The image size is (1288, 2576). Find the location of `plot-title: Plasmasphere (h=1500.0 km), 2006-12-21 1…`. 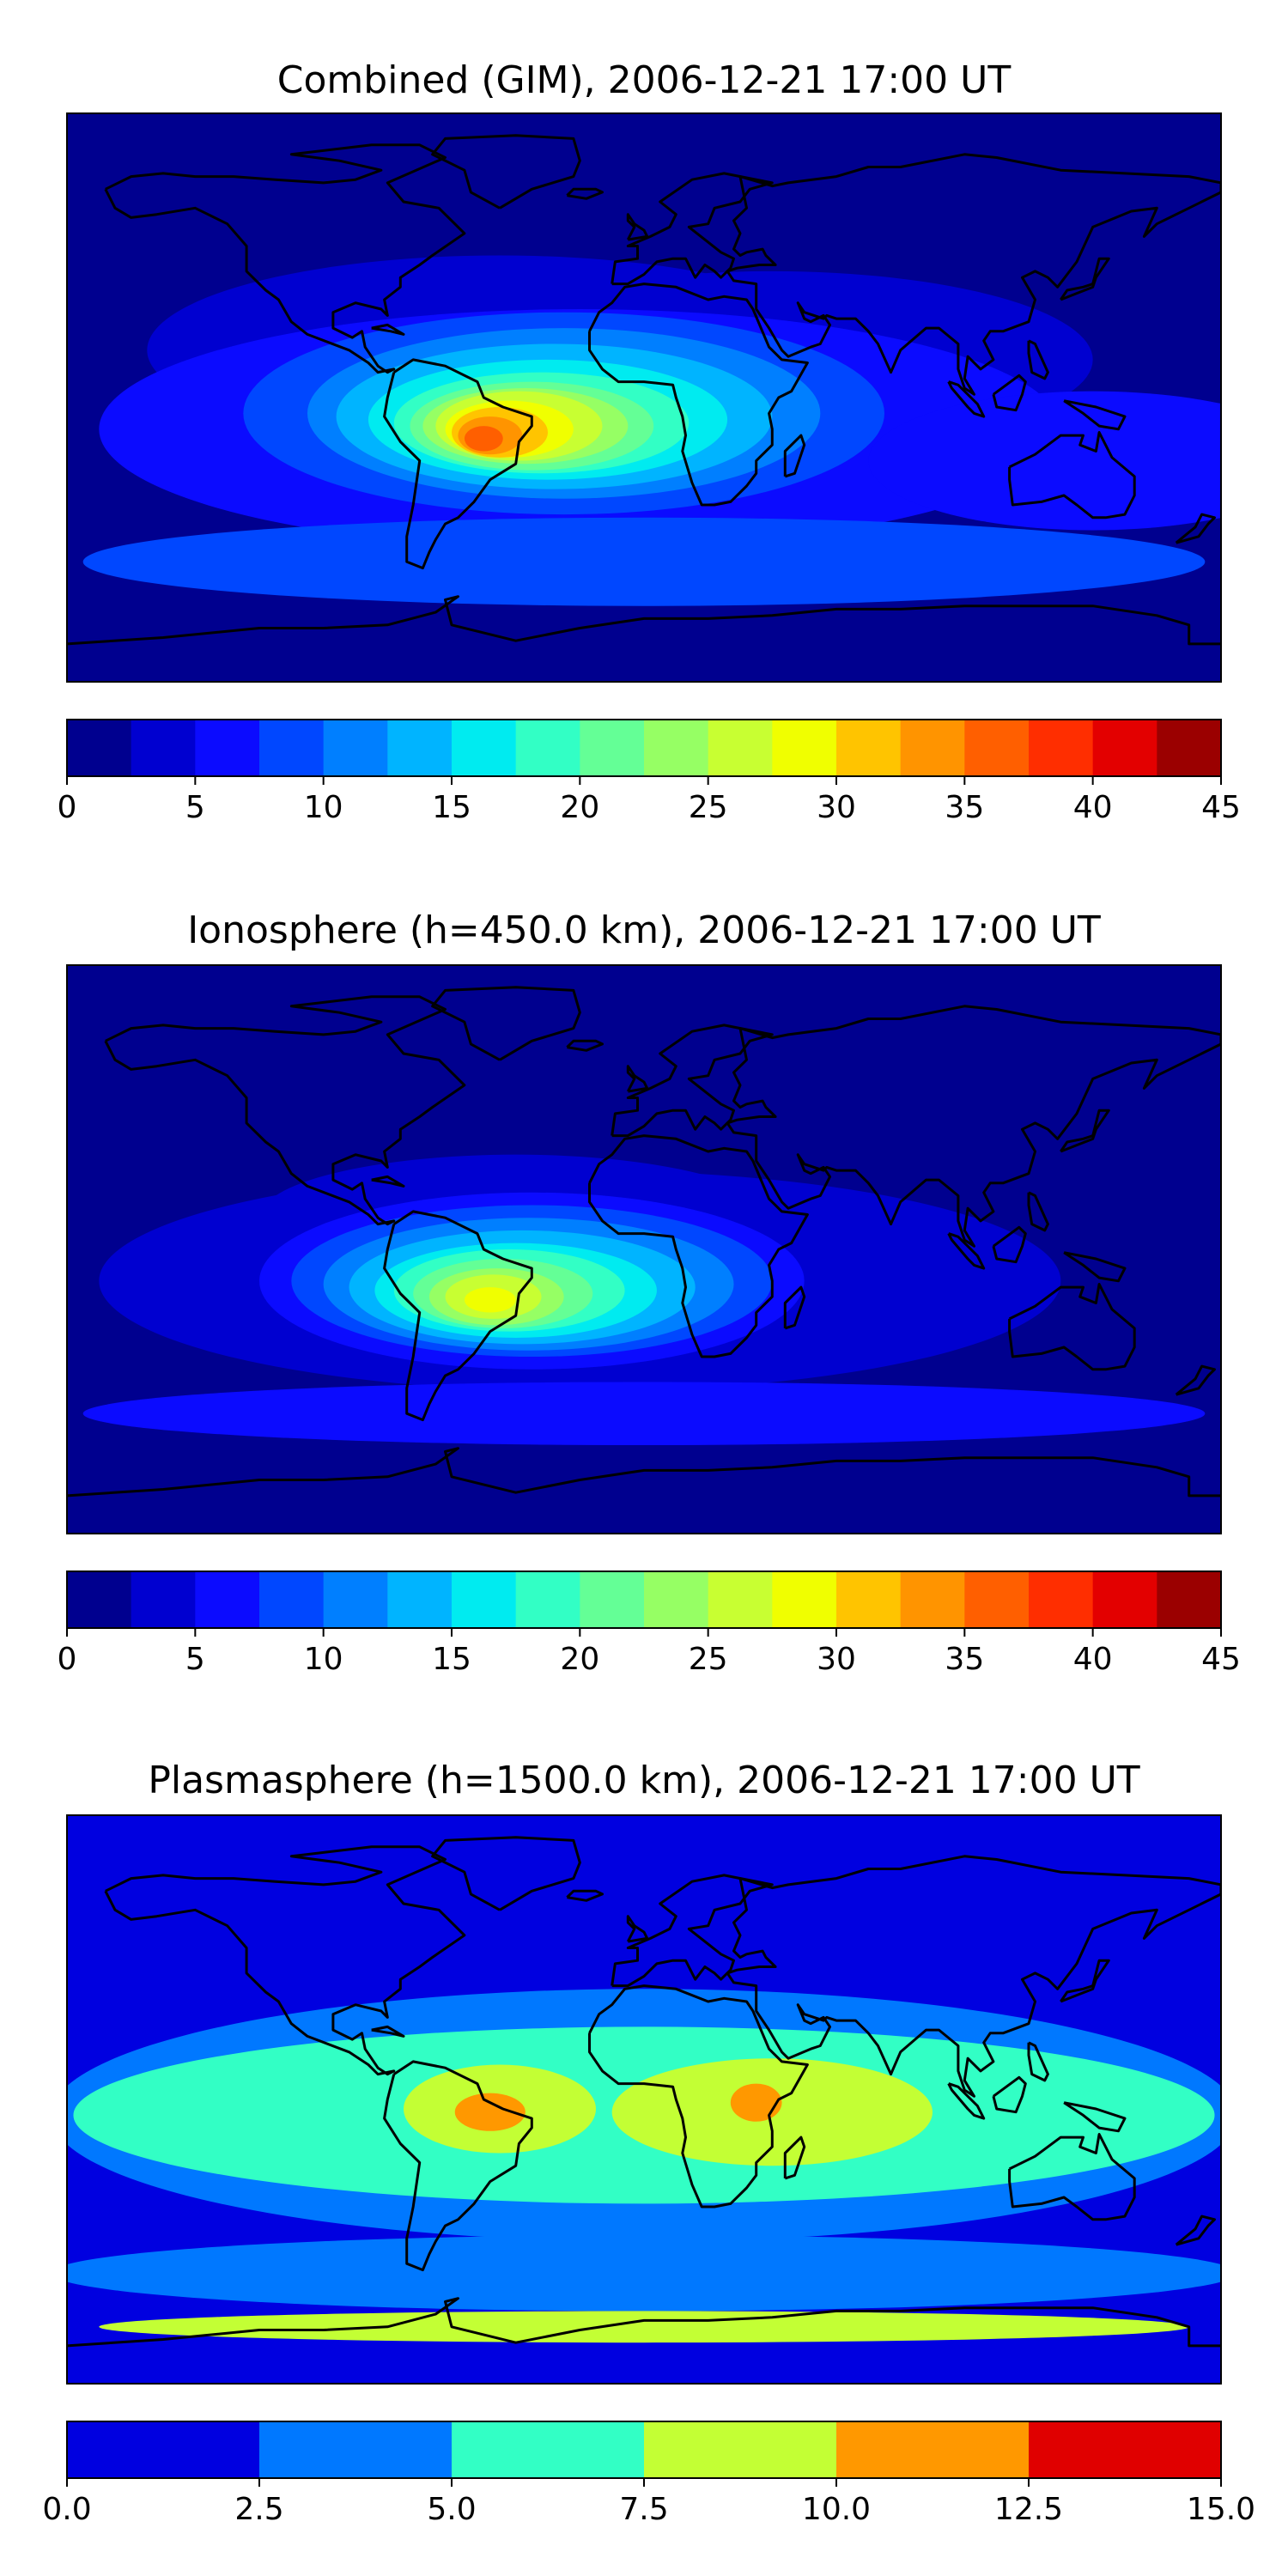

plot-title: Plasmasphere (h=1500.0 km), 2006-12-21 1… is located at coordinates (644, 1780).